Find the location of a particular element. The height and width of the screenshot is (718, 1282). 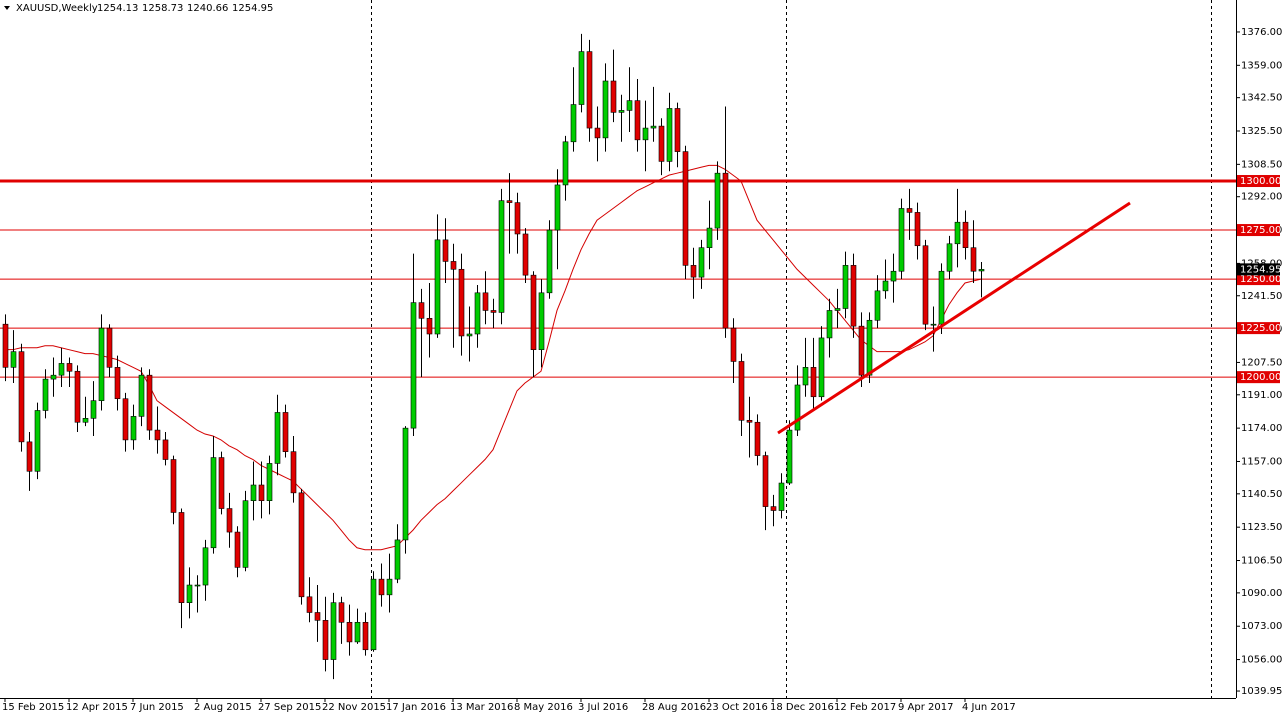

symbol: XAUUSD,Weekly is located at coordinates (57, 8).